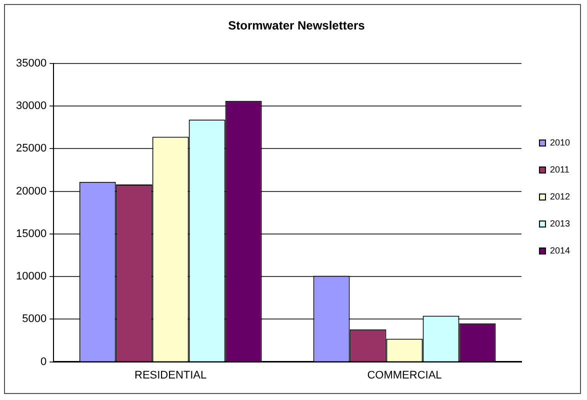 Image resolution: width=587 pixels, height=400 pixels. What do you see at coordinates (31, 276) in the screenshot?
I see `y-tick-label: 10000` at bounding box center [31, 276].